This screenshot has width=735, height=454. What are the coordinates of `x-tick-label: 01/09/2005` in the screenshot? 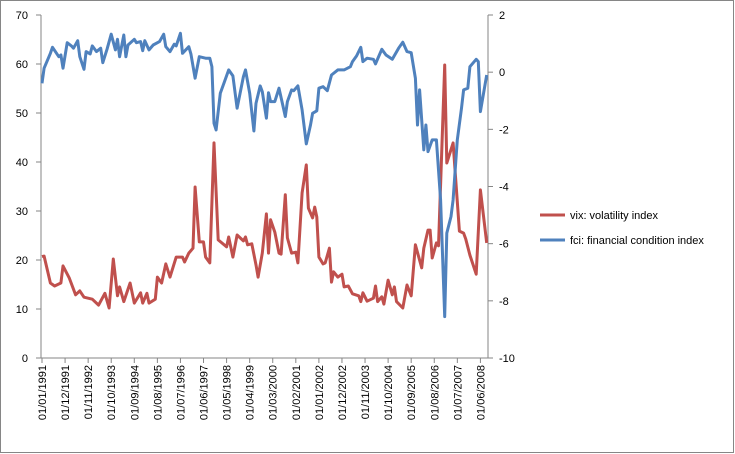 It's located at (412, 392).